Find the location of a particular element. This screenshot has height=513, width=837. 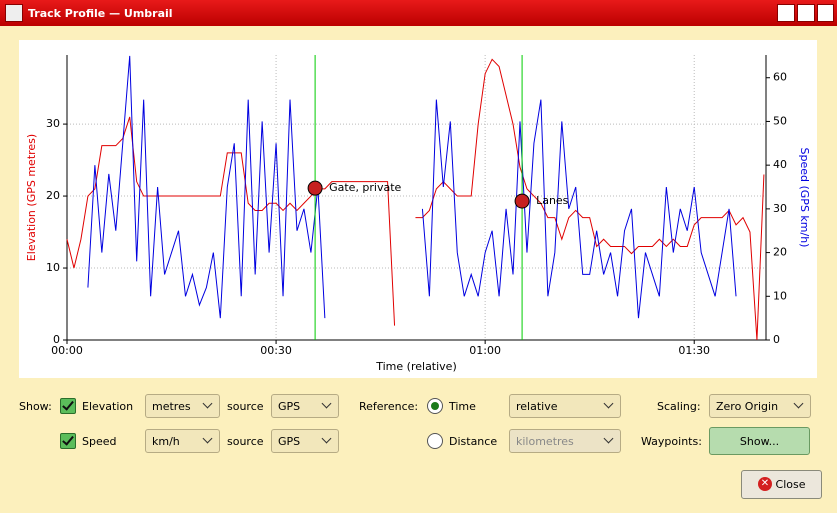

close-icon: ✕ is located at coordinates (765, 484).